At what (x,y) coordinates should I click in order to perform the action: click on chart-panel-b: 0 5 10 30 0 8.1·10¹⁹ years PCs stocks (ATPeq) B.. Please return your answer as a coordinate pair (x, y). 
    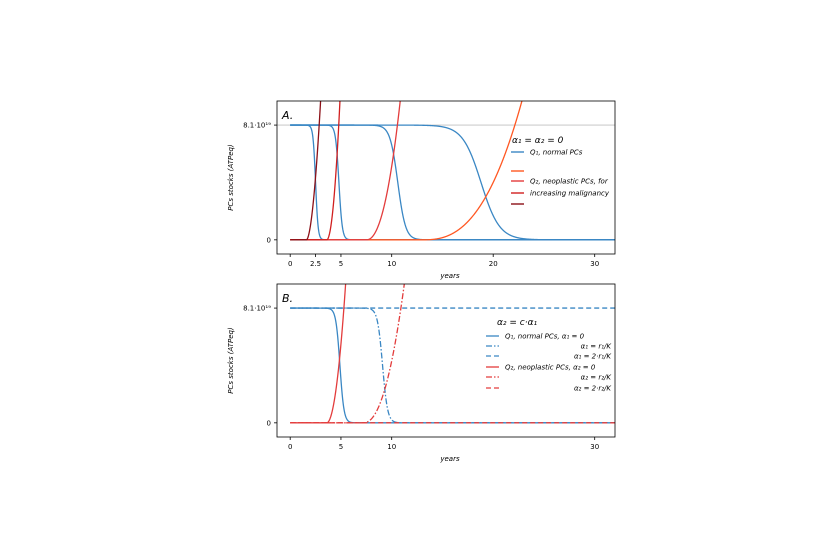
    Looking at the image, I should click on (421, 373).